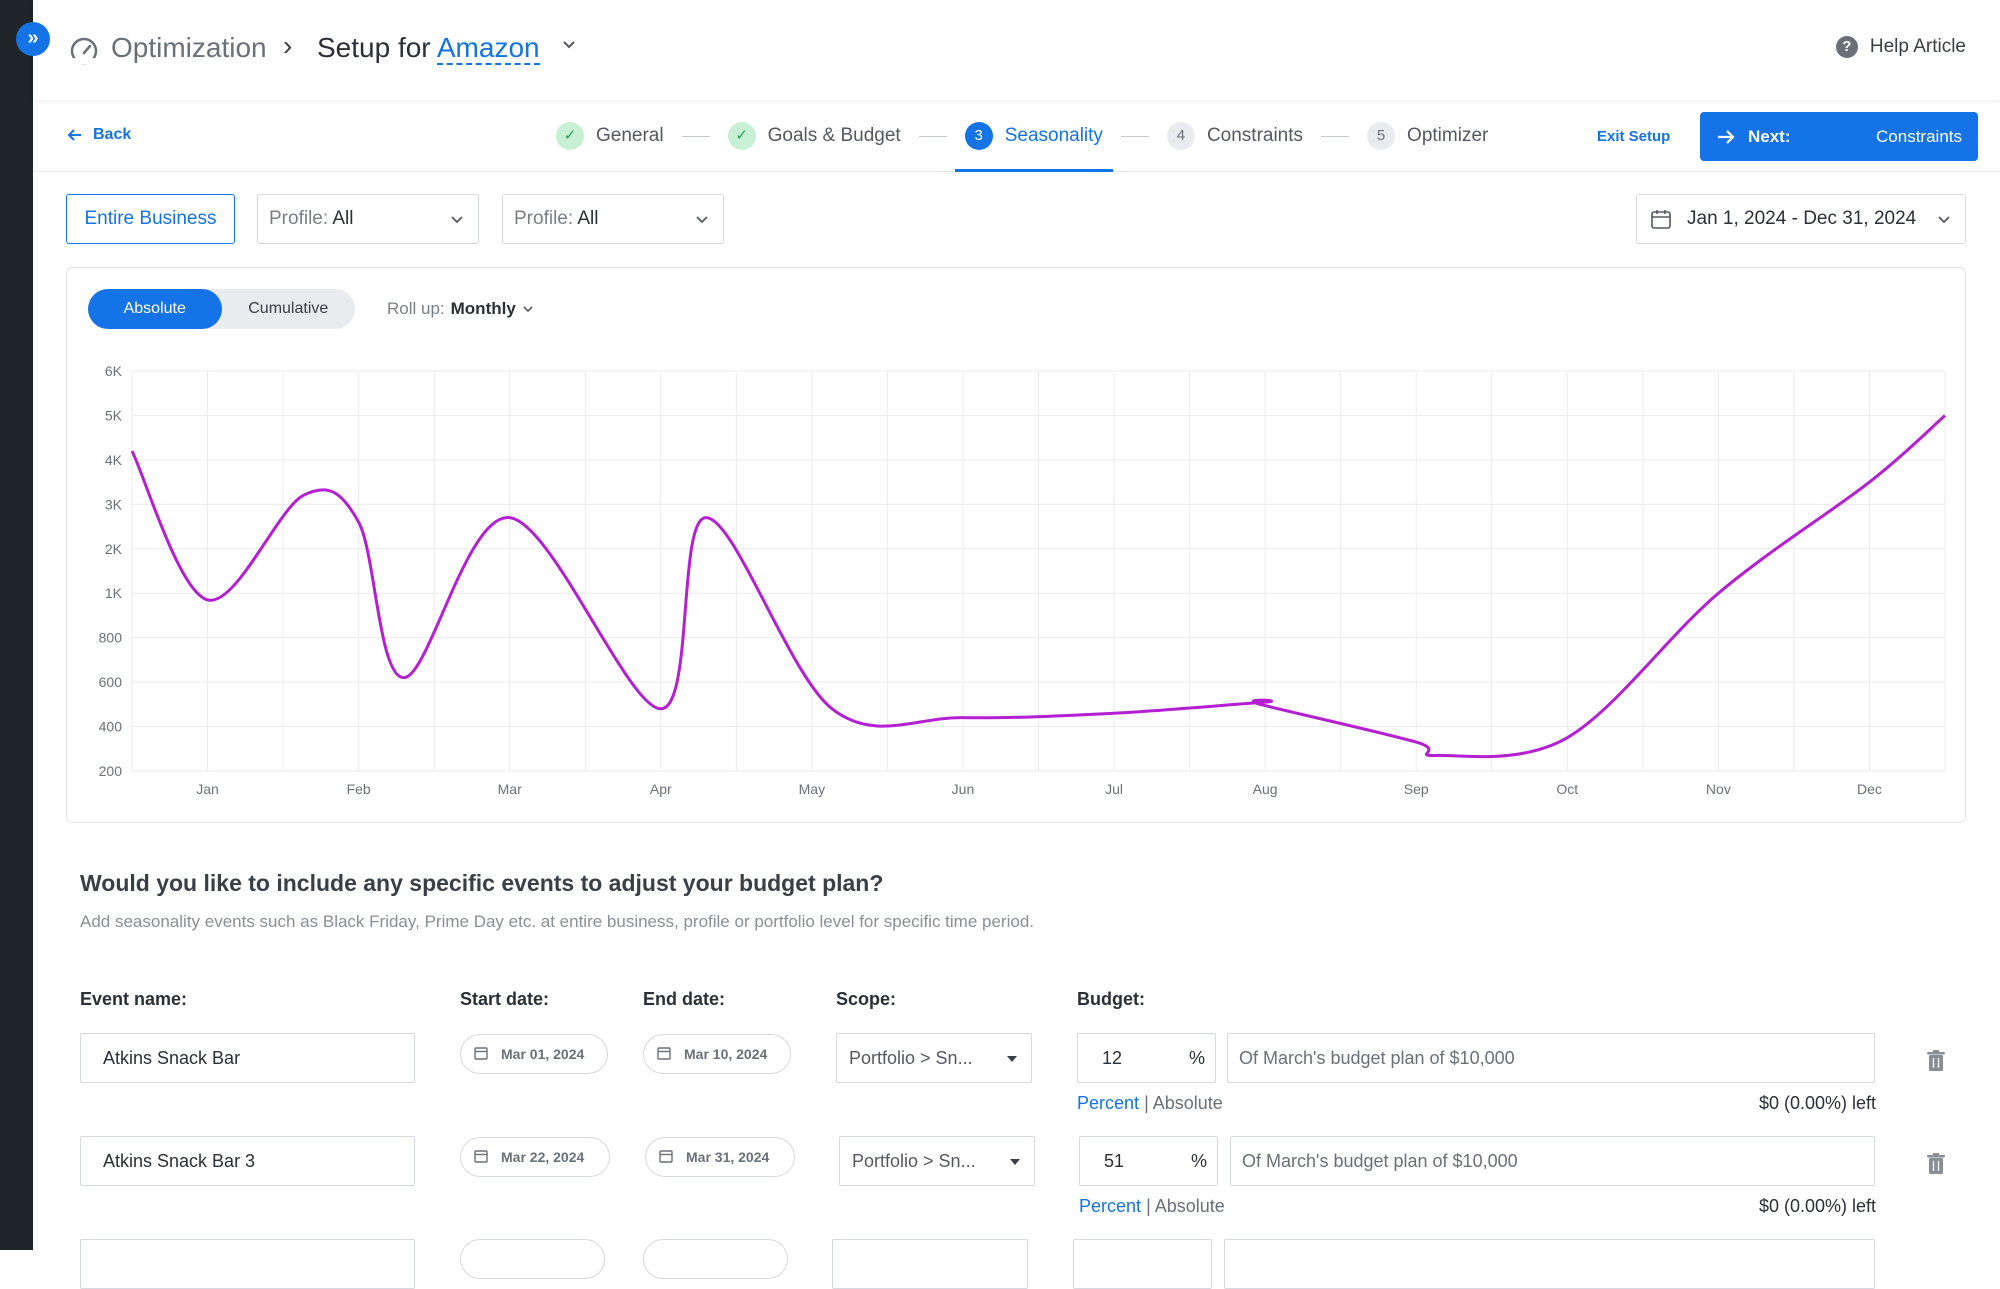 The width and height of the screenshot is (2000, 1289). I want to click on y-tick-label: 2K, so click(114, 549).